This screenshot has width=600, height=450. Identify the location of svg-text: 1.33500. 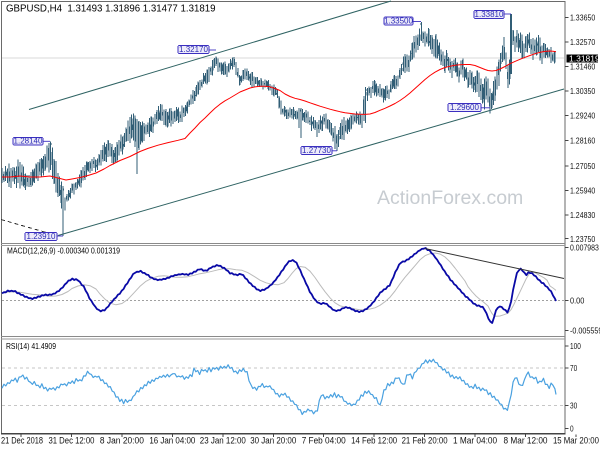
(398, 21).